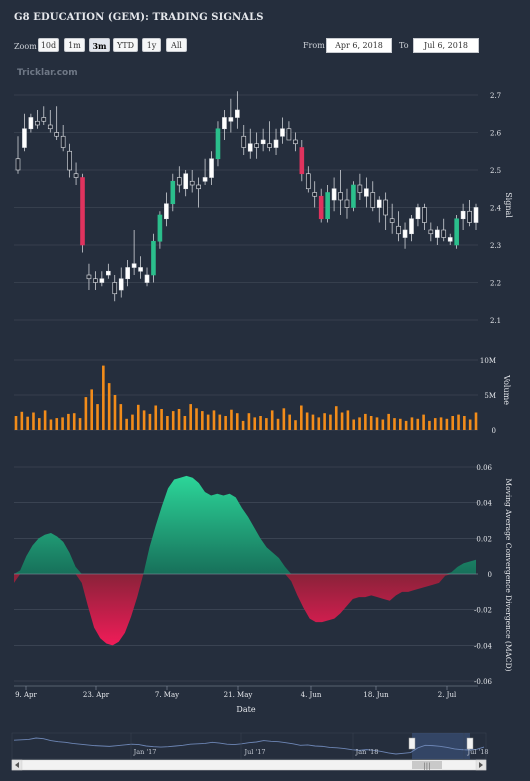  Describe the element at coordinates (99, 45) in the screenshot. I see `zoom-3m-button: 3m` at that location.